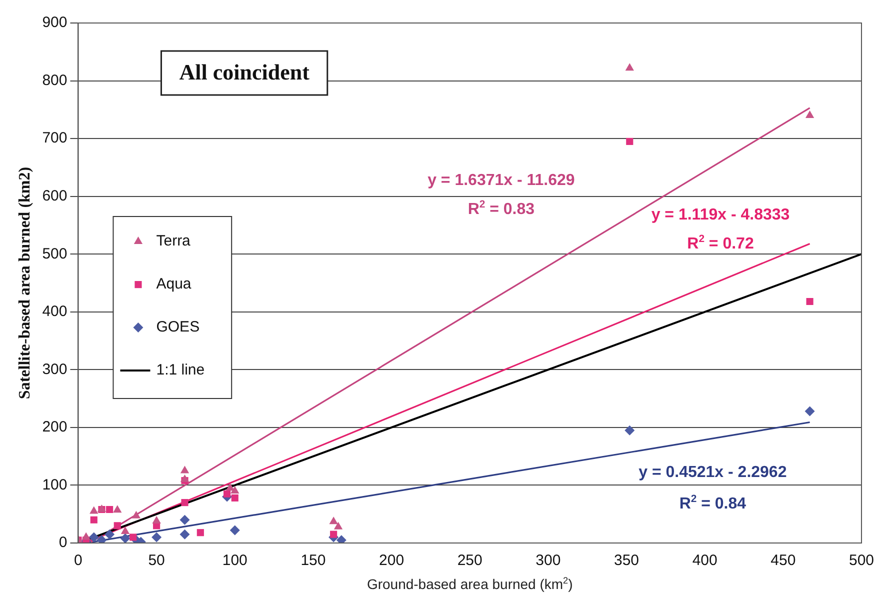 This screenshot has height=603, width=885. I want to click on annotation: y = 1.119x - 4.8333, so click(720, 215).